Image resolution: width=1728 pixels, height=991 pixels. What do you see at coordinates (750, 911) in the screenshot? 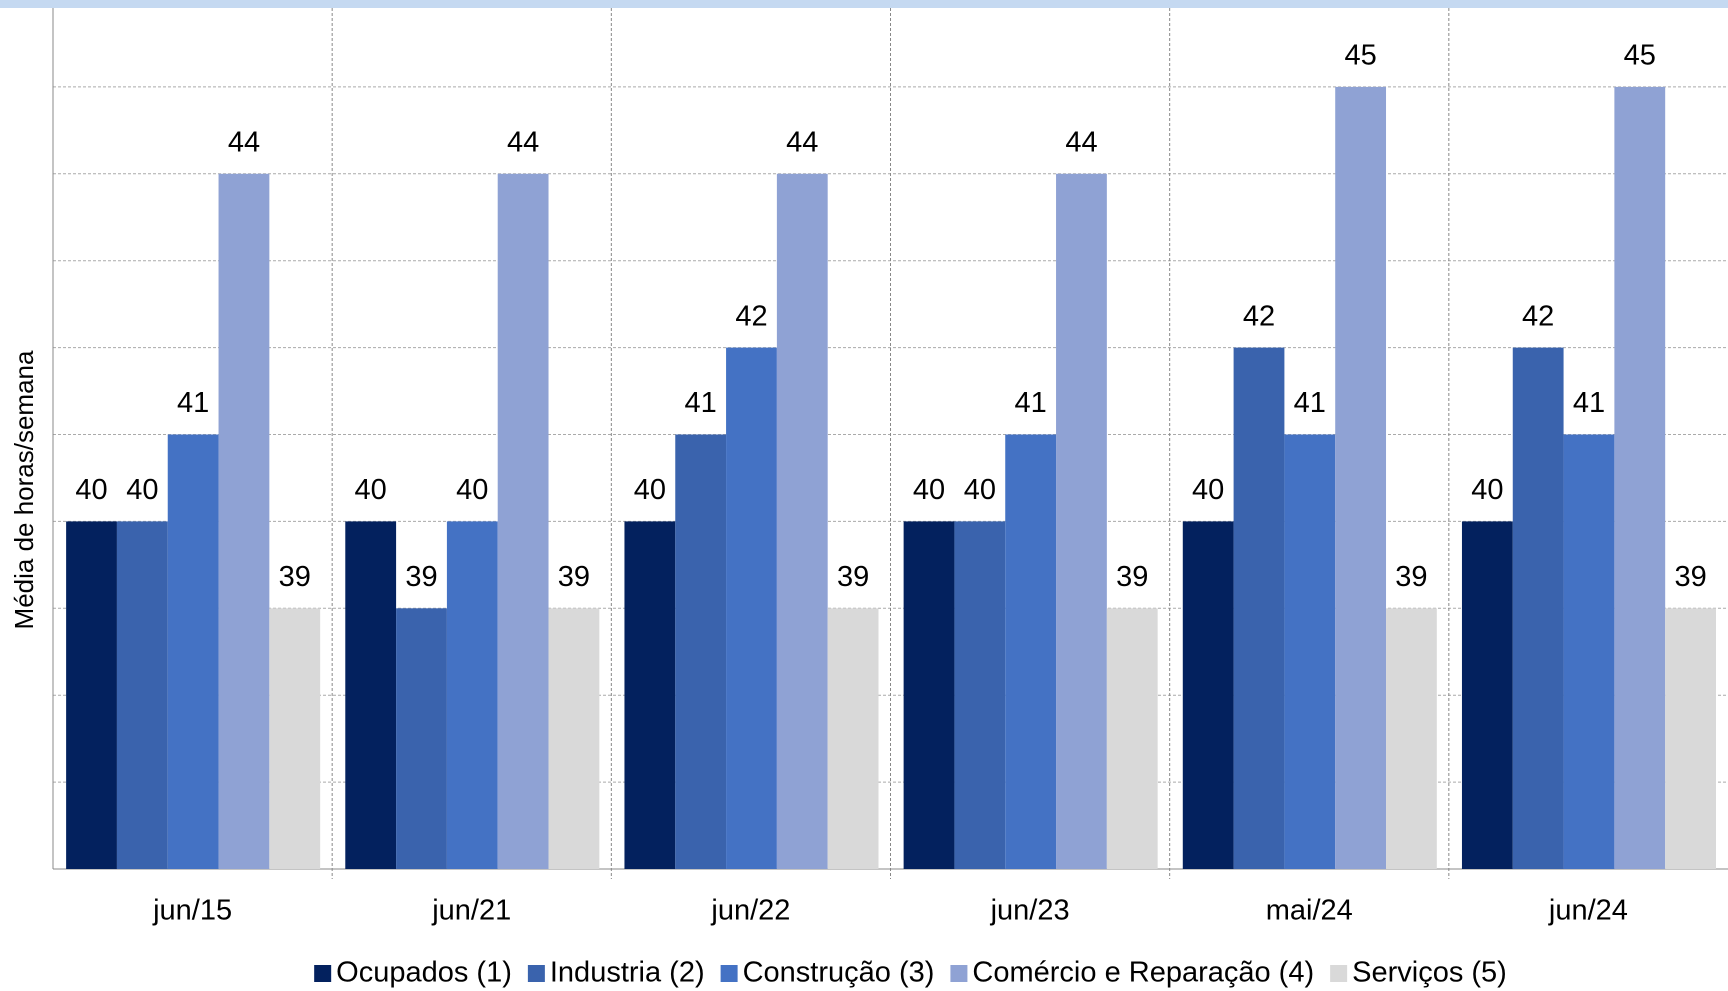
I see `x-tick-label: jun/22` at bounding box center [750, 911].